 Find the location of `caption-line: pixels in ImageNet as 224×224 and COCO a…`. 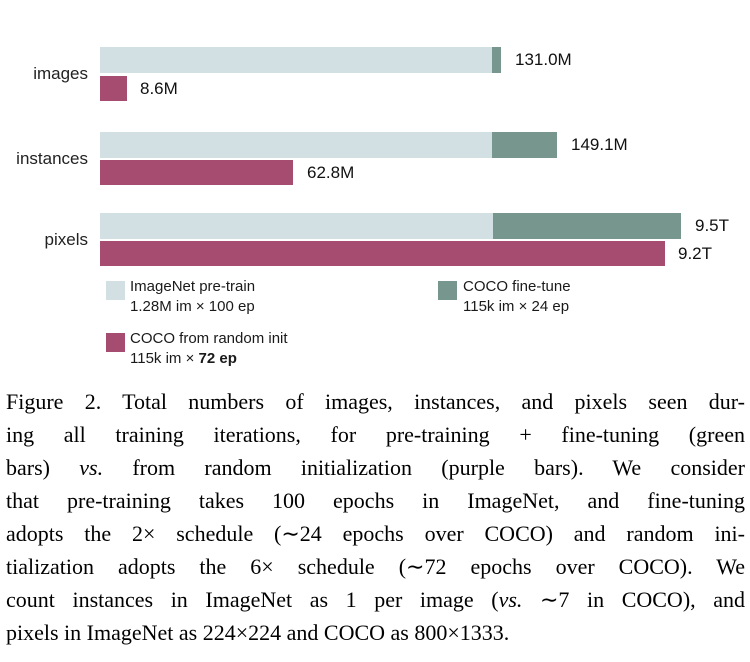

caption-line: pixels in ImageNet as 224×224 and COCO a… is located at coordinates (258, 632).